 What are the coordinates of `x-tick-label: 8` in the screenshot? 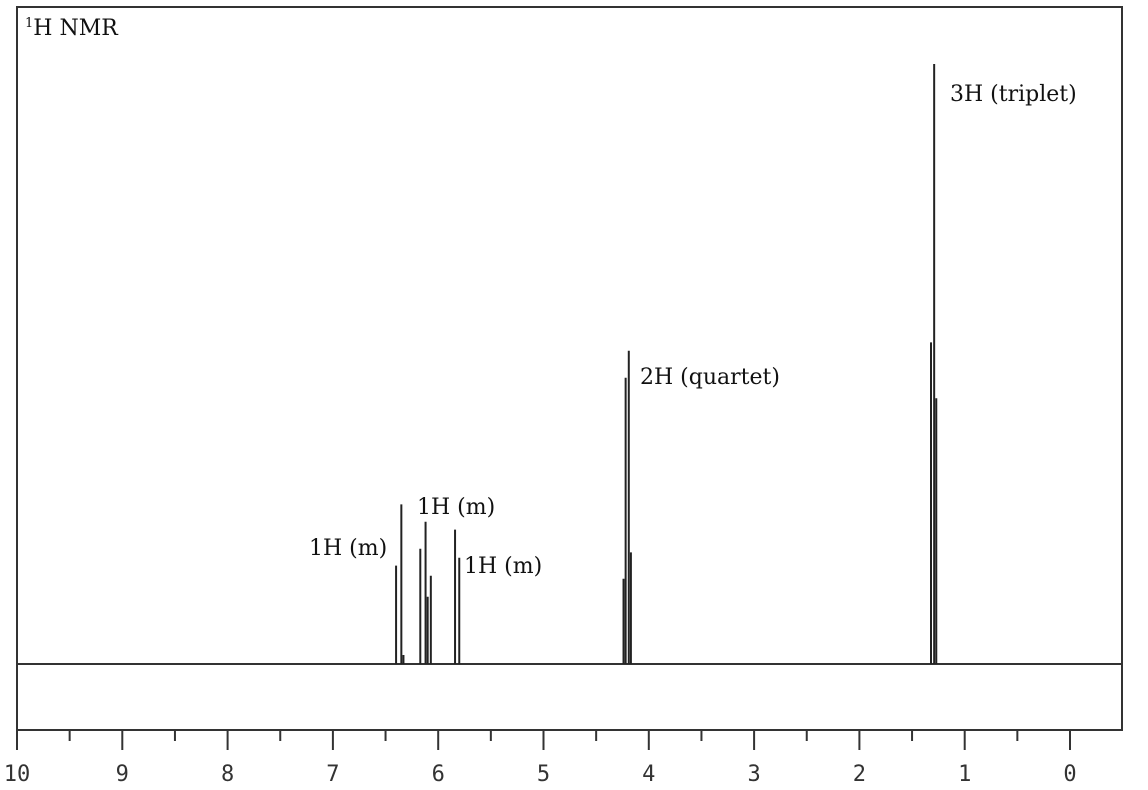 It's located at (227, 774).